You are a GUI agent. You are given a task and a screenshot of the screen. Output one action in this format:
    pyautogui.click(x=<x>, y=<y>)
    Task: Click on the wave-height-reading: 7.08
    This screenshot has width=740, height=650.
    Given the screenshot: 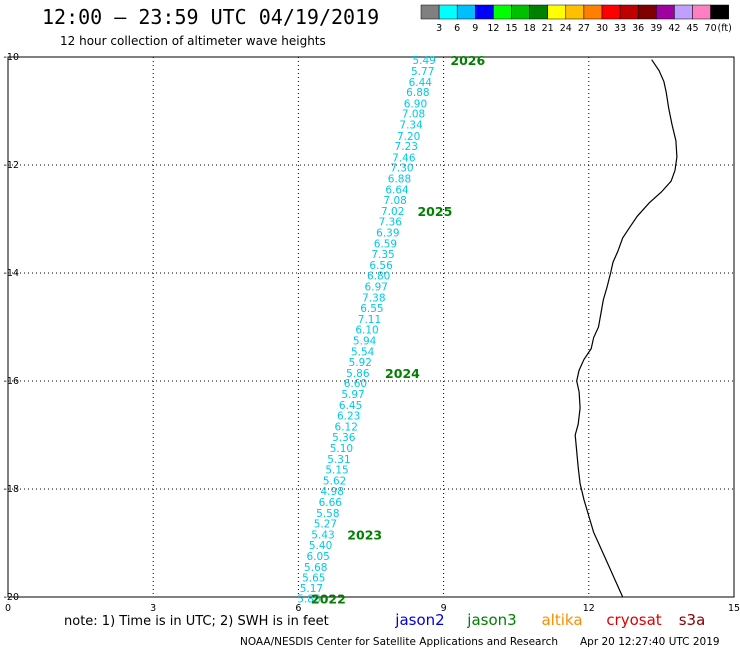 What is the action you would take?
    pyautogui.click(x=413, y=115)
    